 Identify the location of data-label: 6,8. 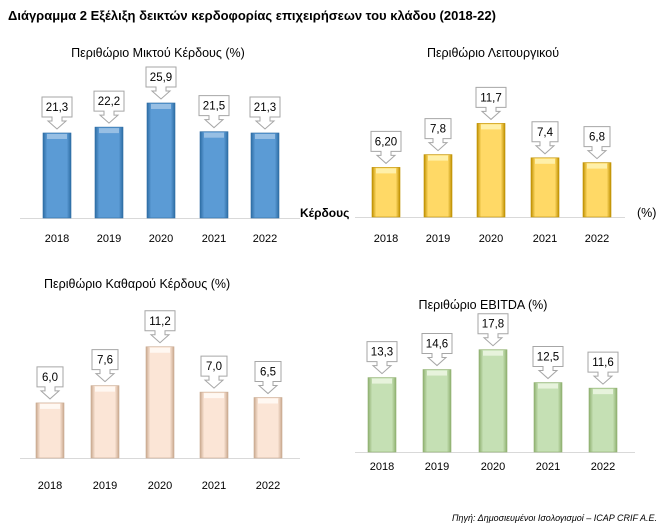
(597, 138).